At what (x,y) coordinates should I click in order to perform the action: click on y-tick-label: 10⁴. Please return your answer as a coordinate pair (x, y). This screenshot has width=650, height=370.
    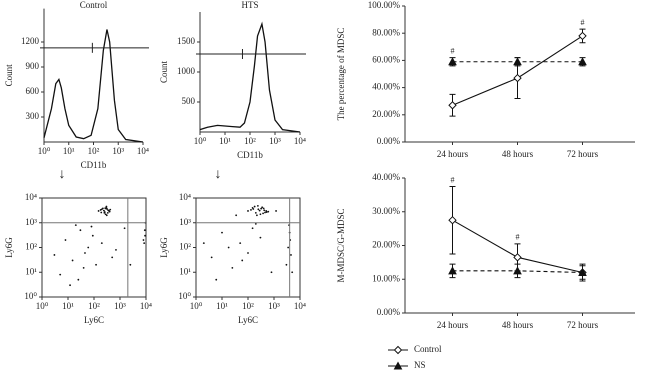
    Looking at the image, I should click on (185, 197).